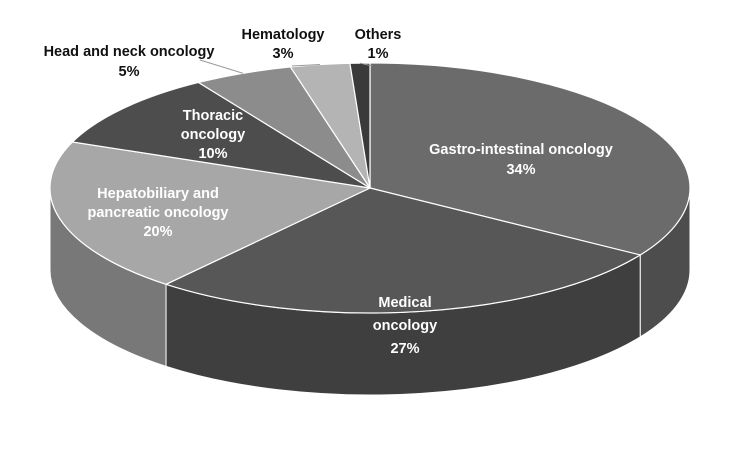 The image size is (730, 475). What do you see at coordinates (157, 232) in the screenshot?
I see `svg-text: 20%` at bounding box center [157, 232].